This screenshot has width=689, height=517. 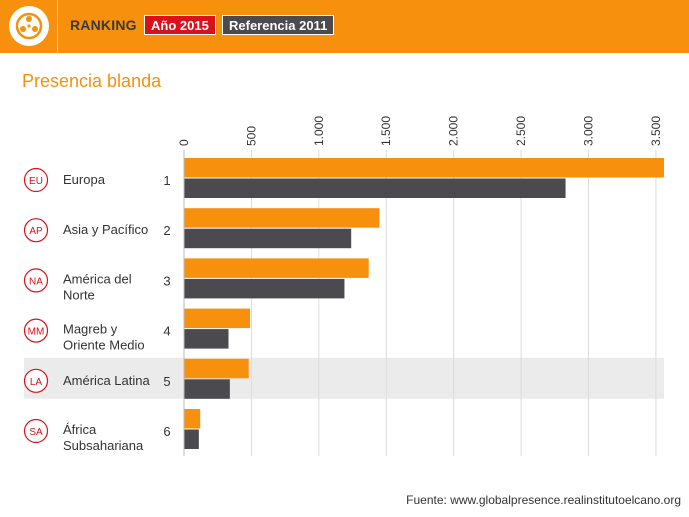 What do you see at coordinates (166, 280) in the screenshot?
I see `rank-number: 3` at bounding box center [166, 280].